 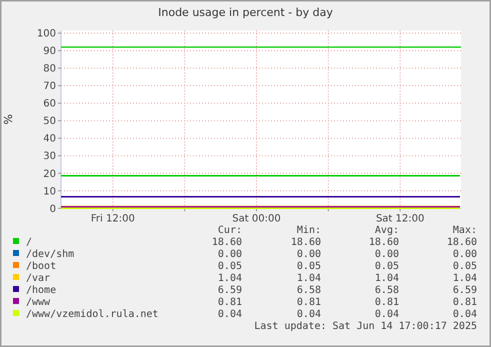 I want to click on legend-label: /www/vzemidol.rula.net, so click(x=92, y=314).